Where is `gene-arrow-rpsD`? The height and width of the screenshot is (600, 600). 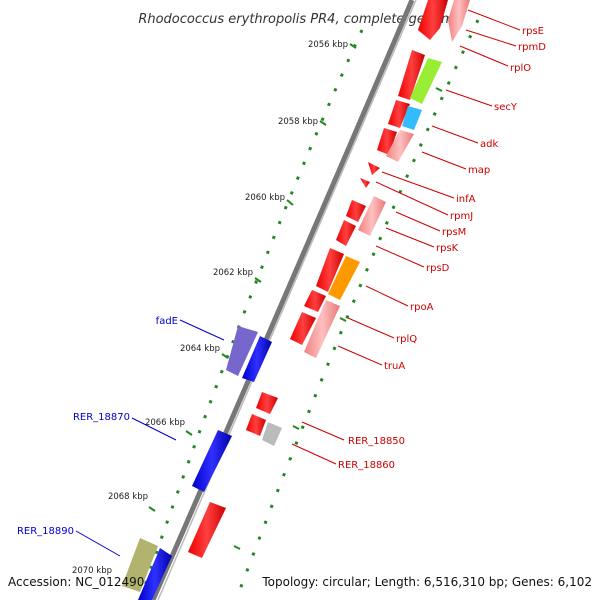
gene-arrow-rpsD is located at coordinates (330, 270).